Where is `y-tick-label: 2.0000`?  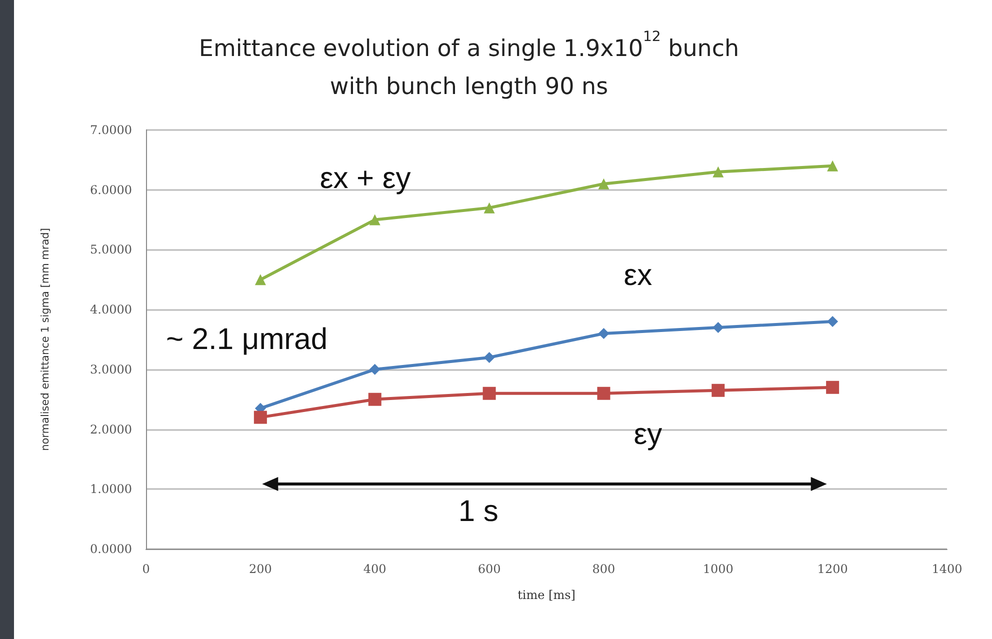
y-tick-label: 2.0000 is located at coordinates (111, 429).